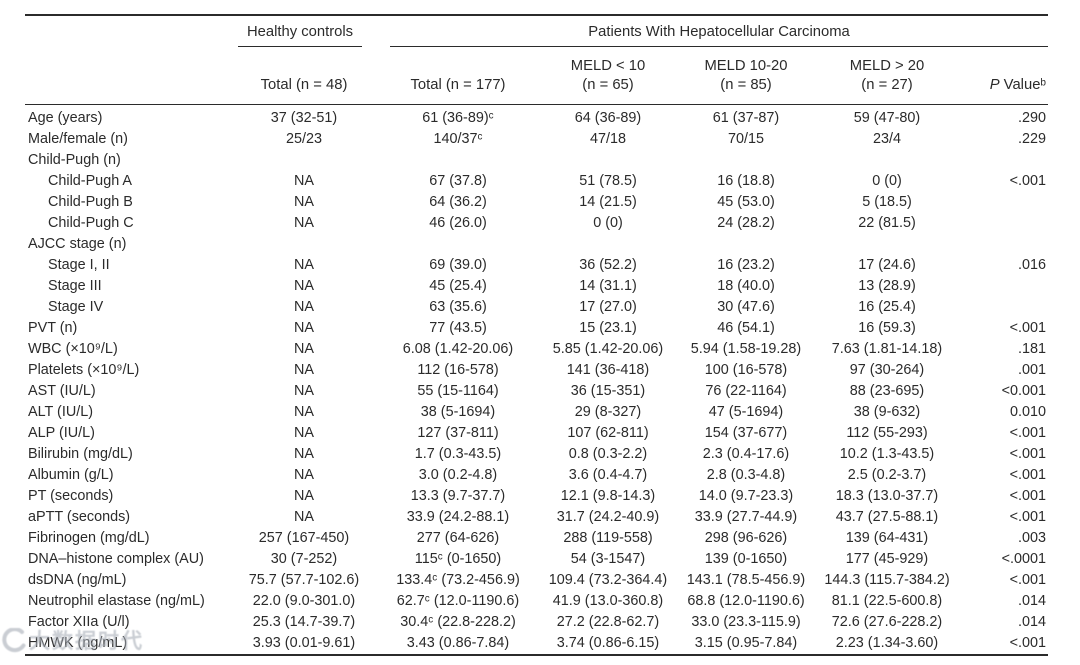 The height and width of the screenshot is (665, 1080). What do you see at coordinates (90, 202) in the screenshot?
I see `row-label: Child-Pugh B` at bounding box center [90, 202].